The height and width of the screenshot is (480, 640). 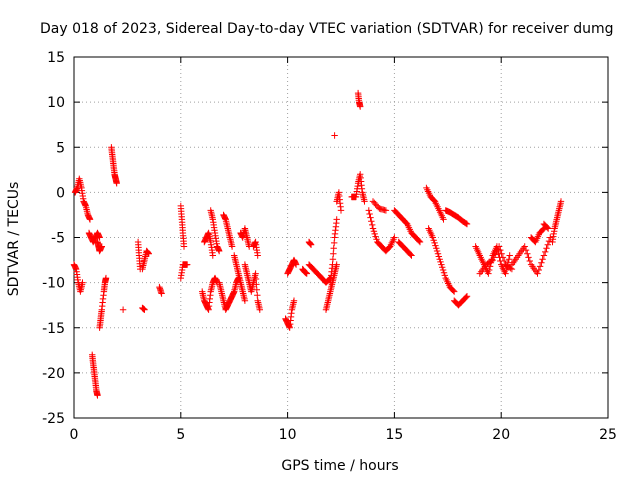 What do you see at coordinates (53, 374) in the screenshot?
I see `y-tick-label: -20` at bounding box center [53, 374].